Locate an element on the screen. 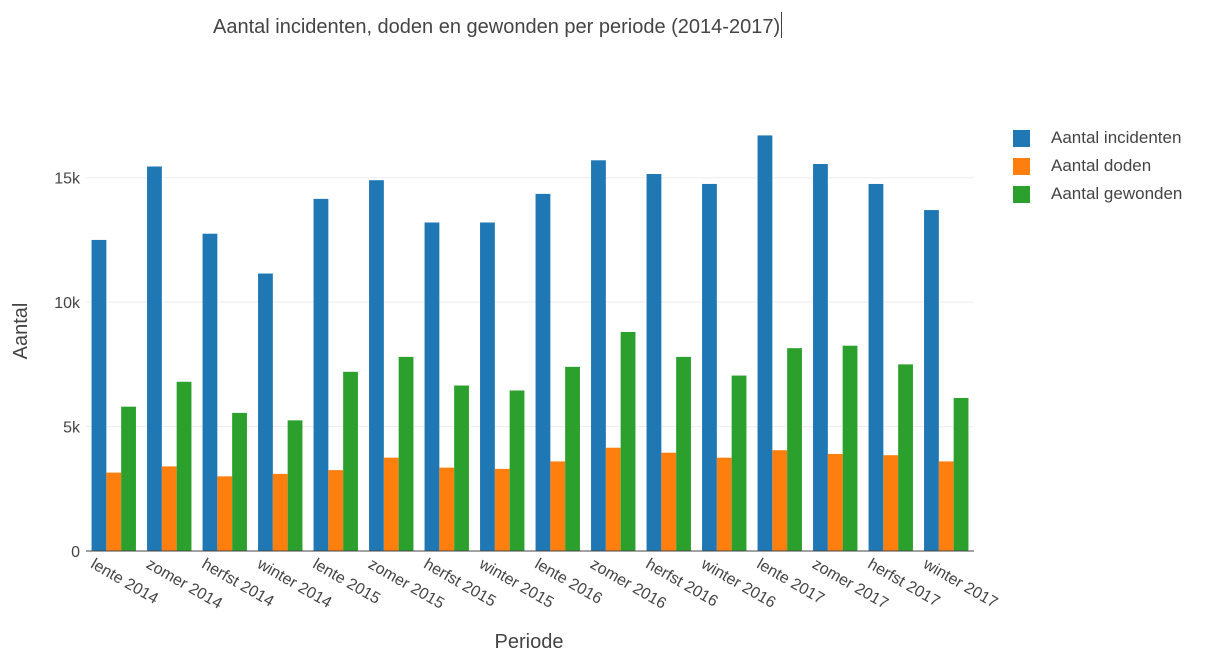 The height and width of the screenshot is (666, 1223). y-tick-label: 10k is located at coordinates (67, 303).